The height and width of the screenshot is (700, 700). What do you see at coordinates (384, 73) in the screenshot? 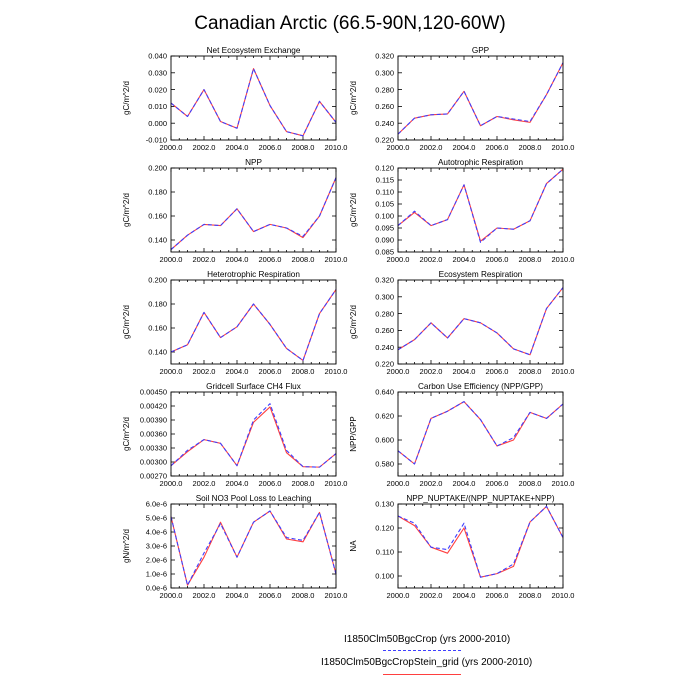
I see `y-tick-label: 0.300` at bounding box center [384, 73].